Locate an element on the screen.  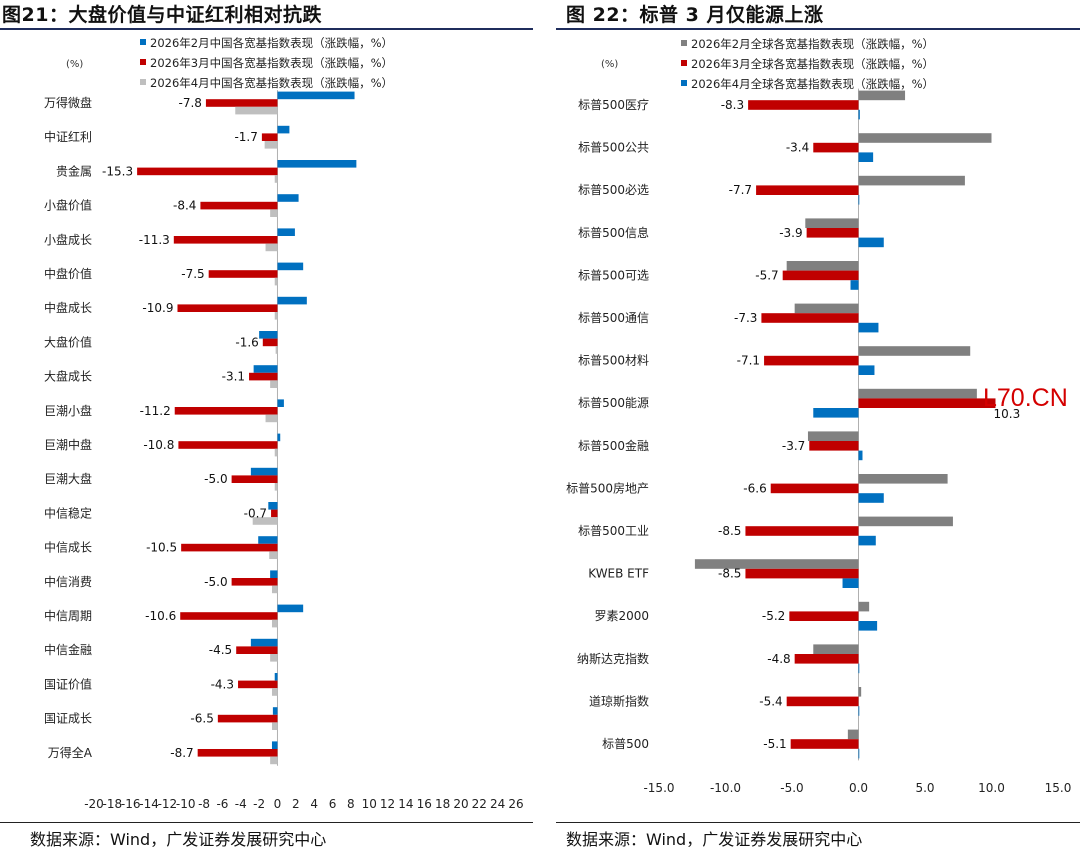
category-label: 标普500工业 is located at coordinates (613, 531).